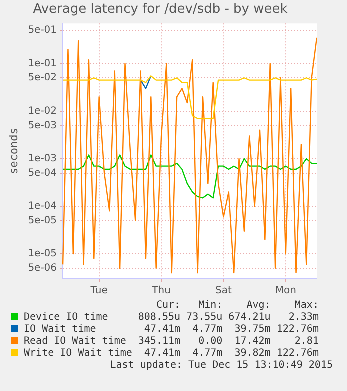 This screenshot has width=347, height=391. What do you see at coordinates (159, 318) in the screenshot?
I see `text: 808.55u` at bounding box center [159, 318].